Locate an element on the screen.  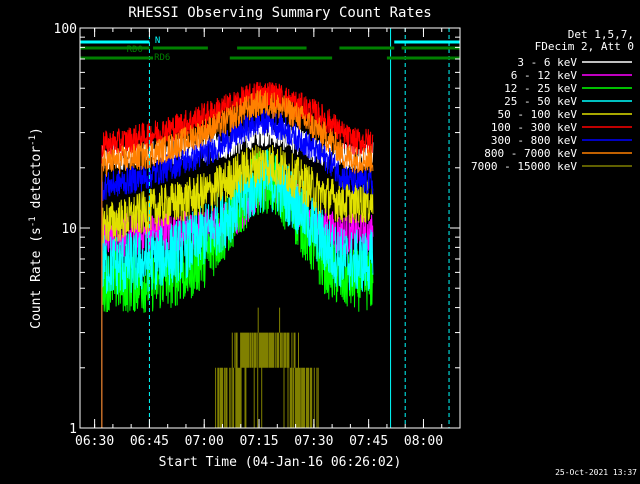
series-7000-15000-kev is located at coordinates (267, 367).